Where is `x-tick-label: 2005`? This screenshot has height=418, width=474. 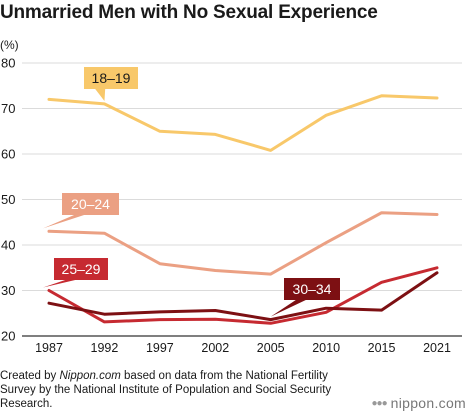
x-tick-label: 2005 is located at coordinates (271, 348).